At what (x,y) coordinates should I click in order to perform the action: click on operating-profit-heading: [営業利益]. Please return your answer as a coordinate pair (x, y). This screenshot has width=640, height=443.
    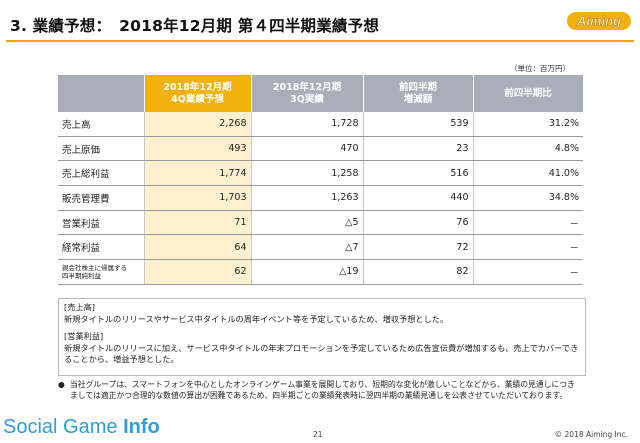
    Looking at the image, I should click on (84, 336).